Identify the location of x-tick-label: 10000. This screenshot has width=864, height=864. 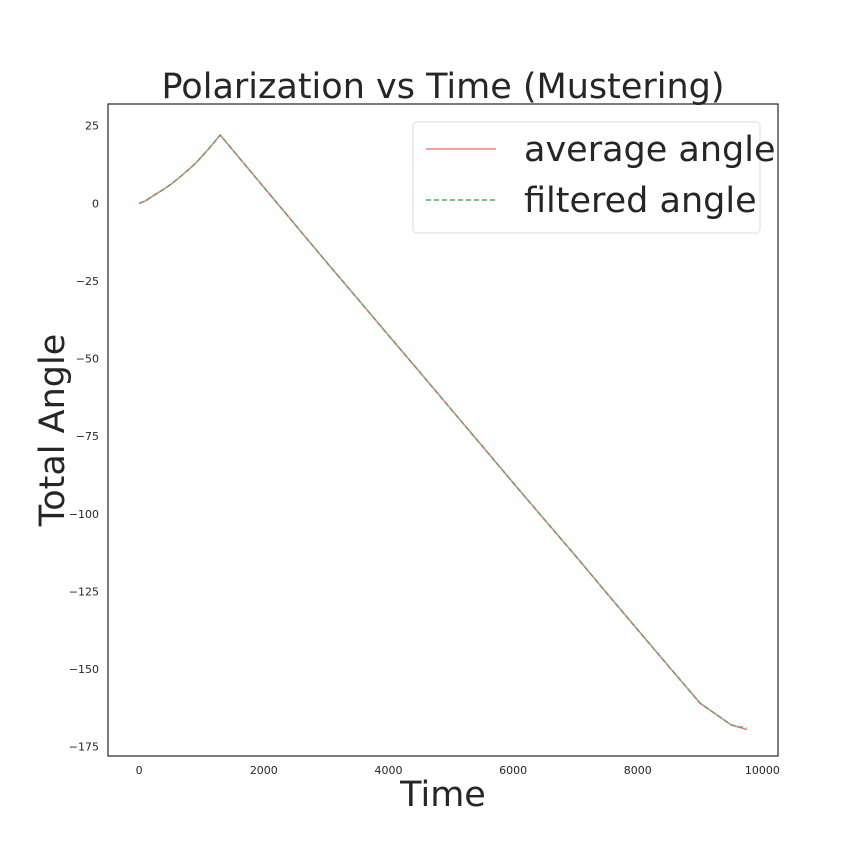
(762, 770).